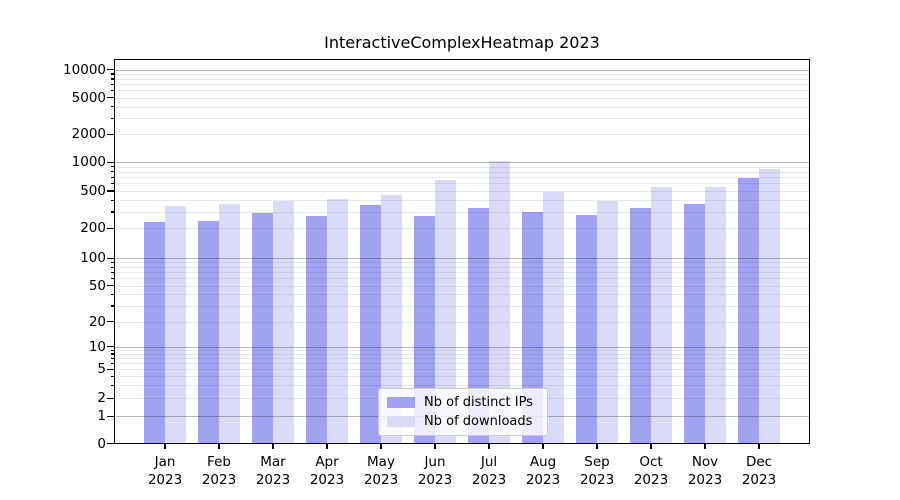 The width and height of the screenshot is (900, 500). Describe the element at coordinates (208, 332) in the screenshot. I see `bar-distinct-ips-feb` at that location.